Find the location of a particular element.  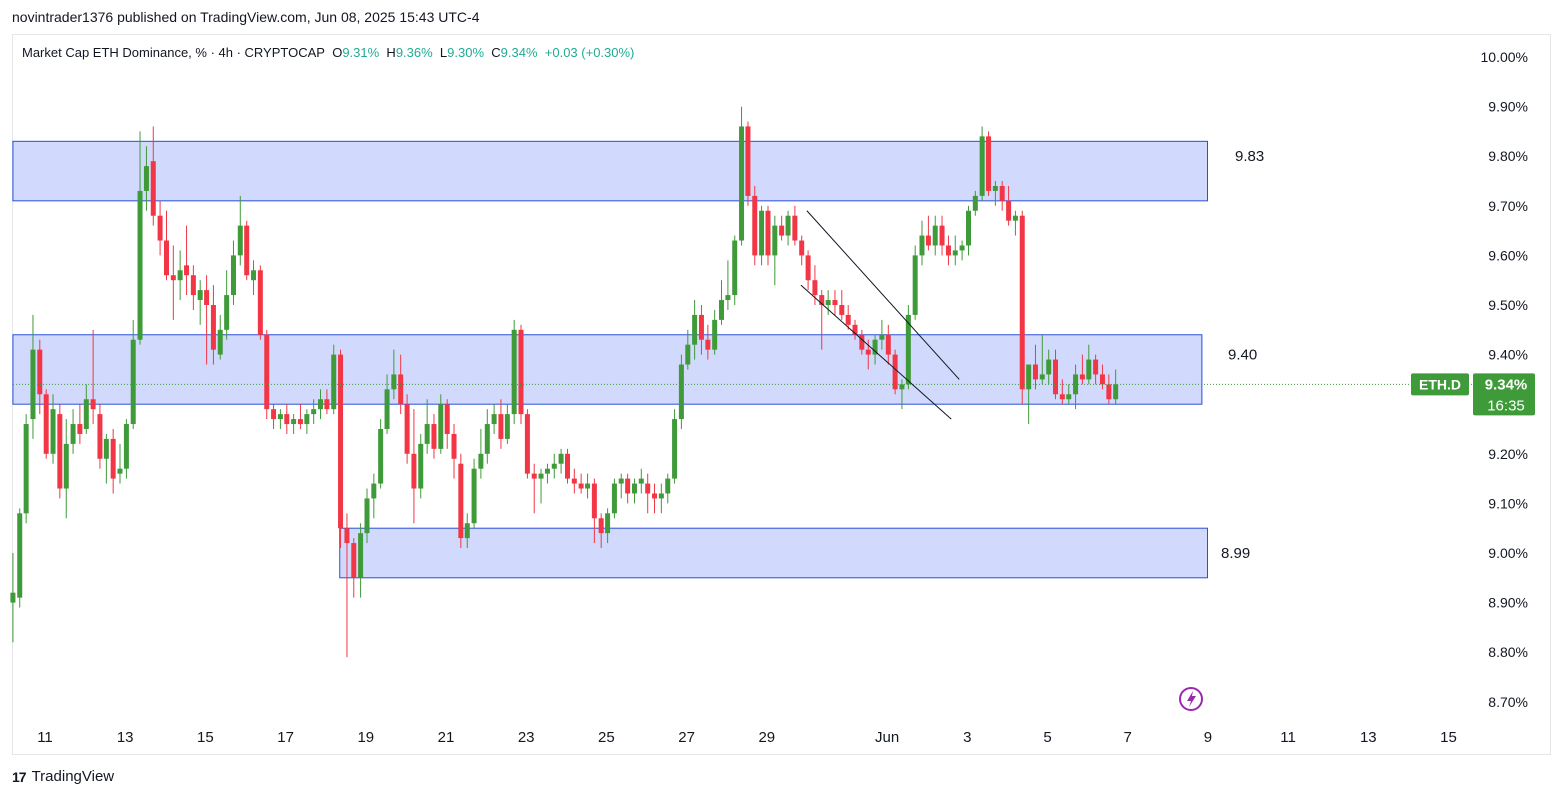

y-tick-label: 8.70% is located at coordinates (1508, 702).